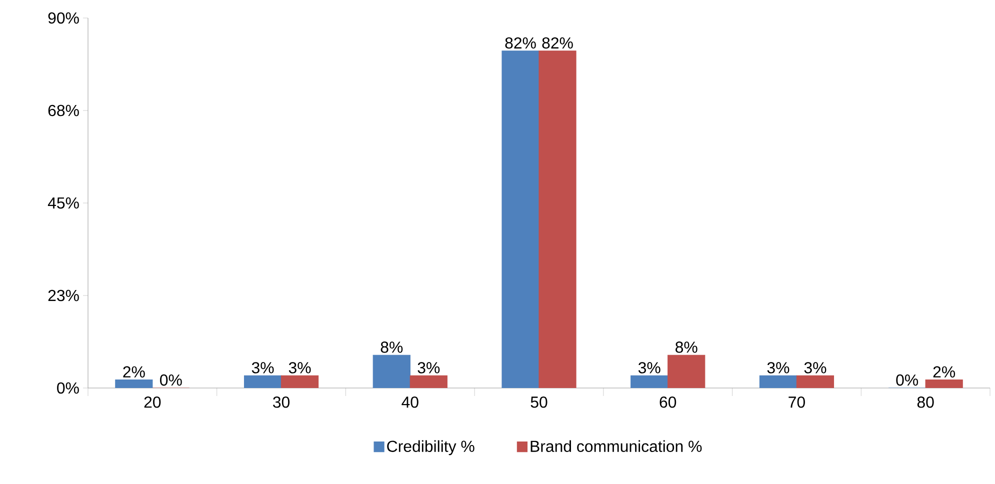  Describe the element at coordinates (68, 388) in the screenshot. I see `y-tick-label: 0%` at that location.